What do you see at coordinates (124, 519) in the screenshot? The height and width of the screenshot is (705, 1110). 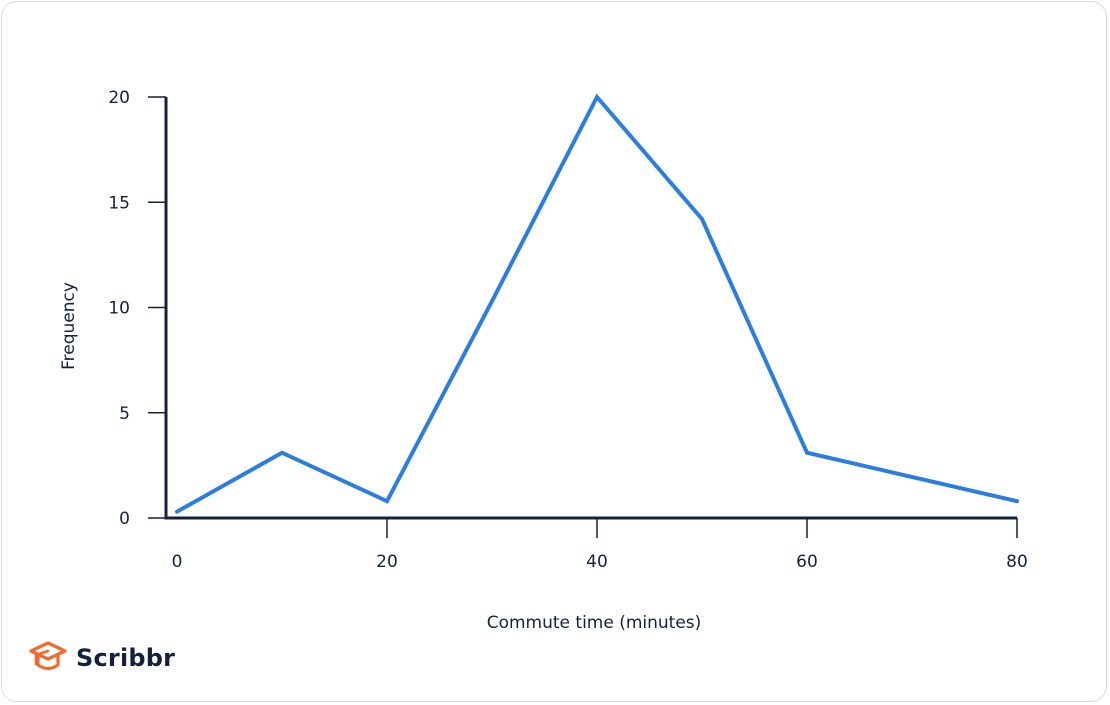 I see `y-tick-label: 0` at bounding box center [124, 519].